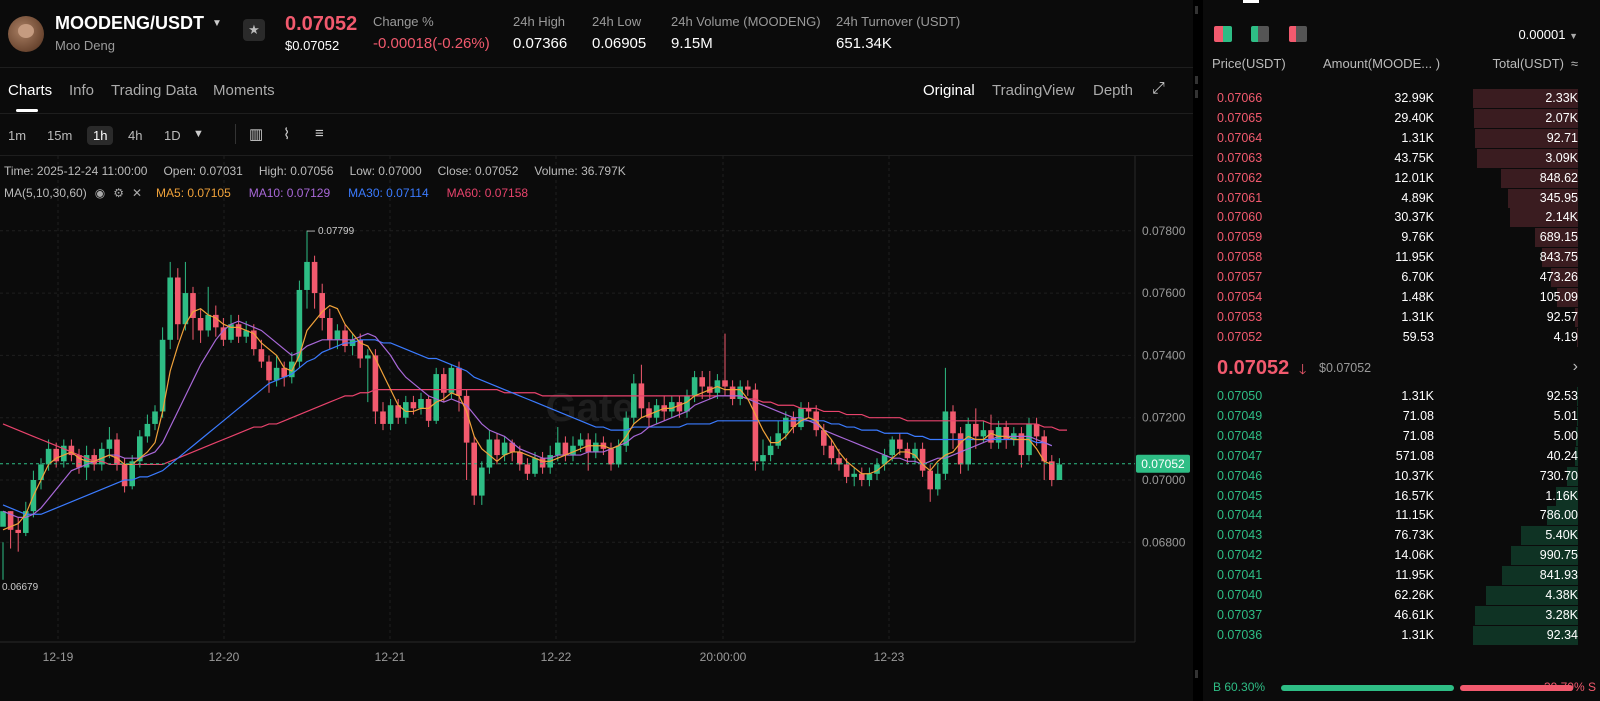 This screenshot has height=701, width=1600. I want to click on ask-row: 0.07053 1.31K 92.57, so click(1401, 317).